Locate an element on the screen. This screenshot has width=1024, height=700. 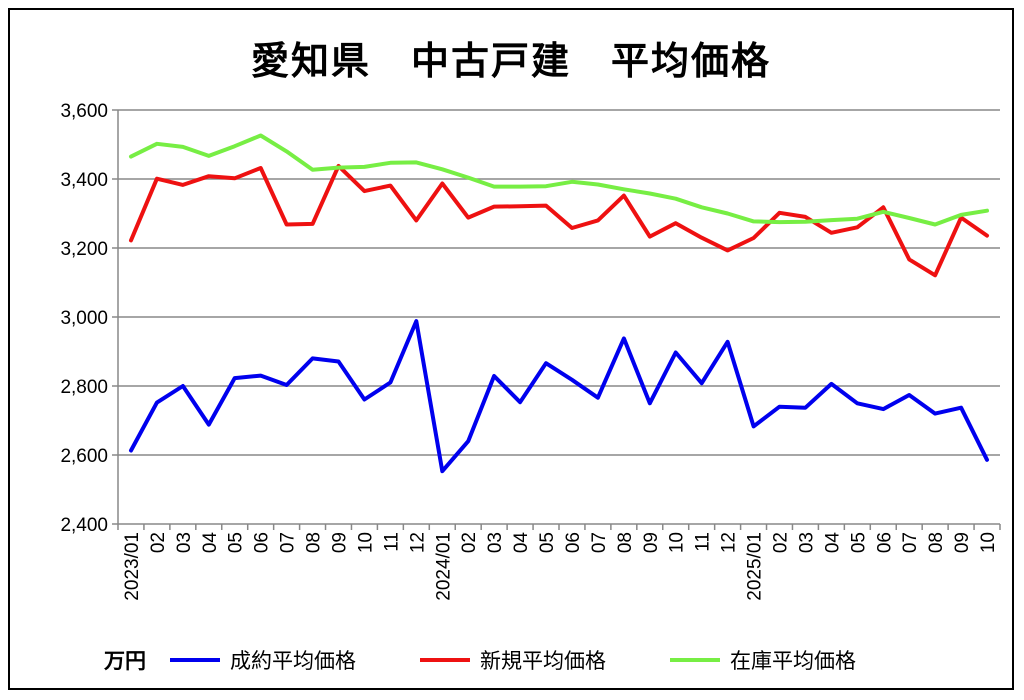
ytick-label: 2,600 is located at coordinates (84, 456).